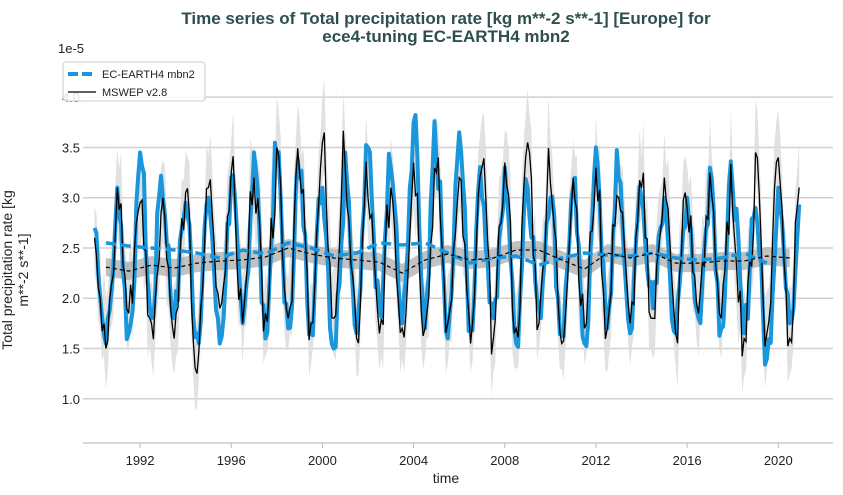 The height and width of the screenshot is (495, 843). I want to click on mswep-annual-mean, so click(447, 260).